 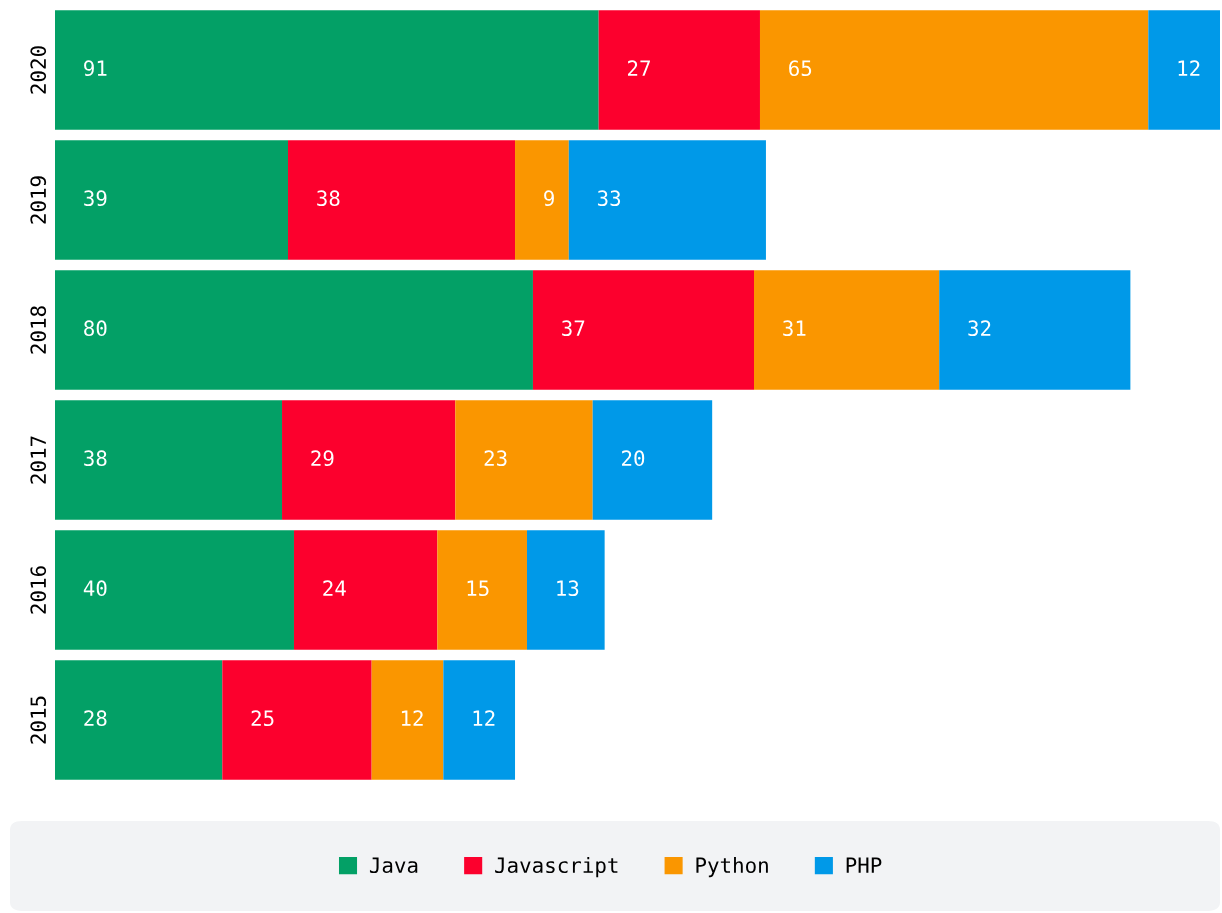 What do you see at coordinates (95, 588) in the screenshot?
I see `data-label: 40` at bounding box center [95, 588].